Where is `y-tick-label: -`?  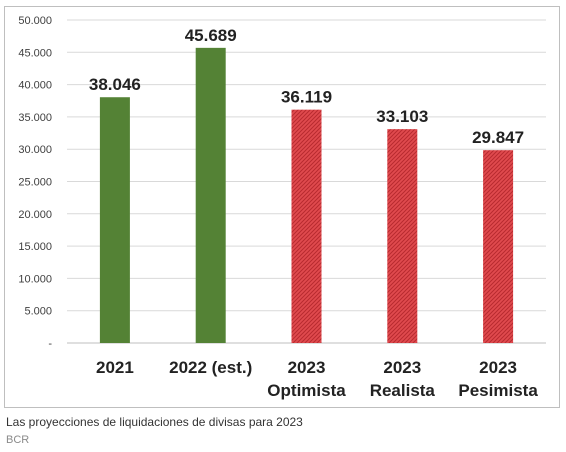
y-tick-label: - is located at coordinates (50, 344).